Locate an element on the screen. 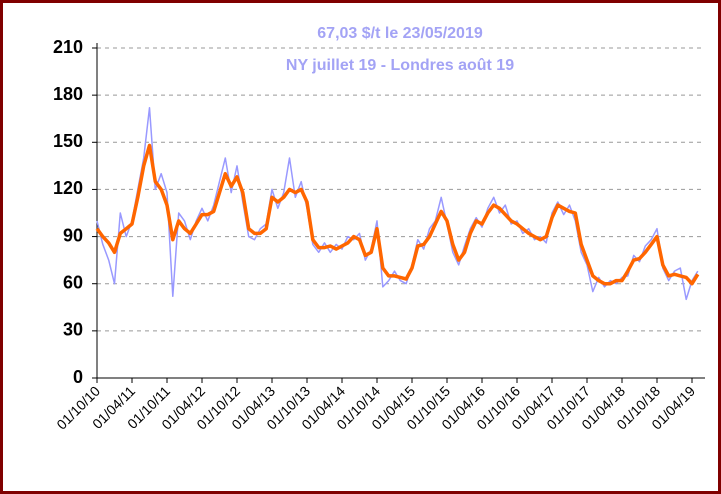 The width and height of the screenshot is (721, 494). y-tick-label: 30 is located at coordinates (73, 330).